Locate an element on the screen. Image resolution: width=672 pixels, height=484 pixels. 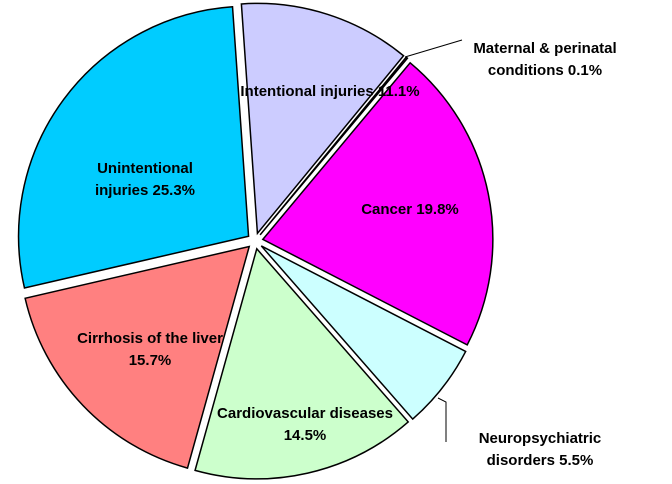
slice-label: Cancer 19.8% is located at coordinates (410, 210).